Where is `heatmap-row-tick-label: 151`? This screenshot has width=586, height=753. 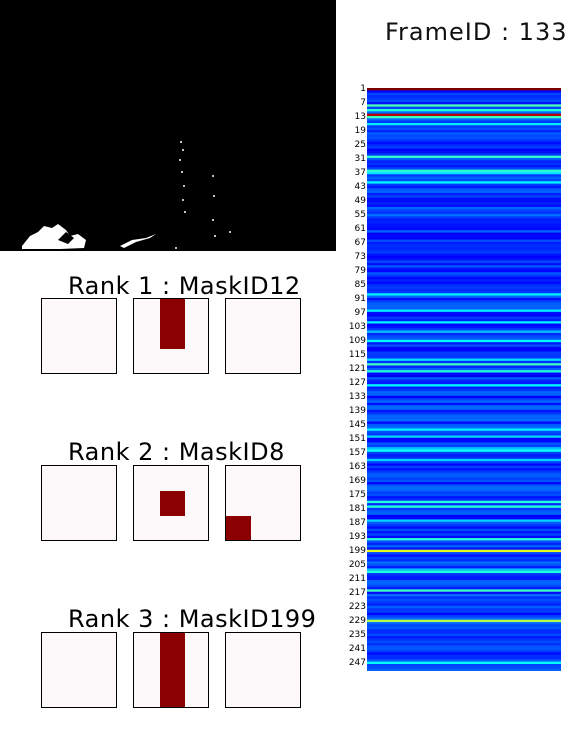 heatmap-row-tick-label: 151 is located at coordinates (357, 439).